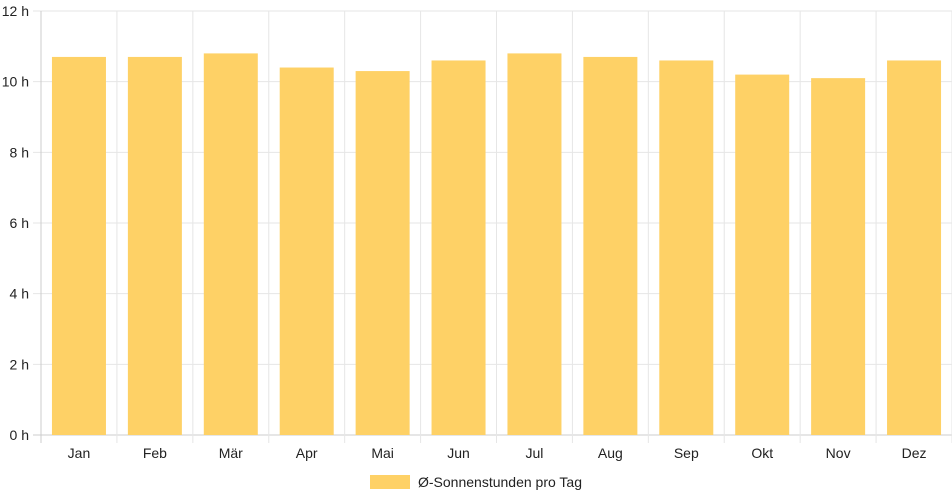 Image resolution: width=952 pixels, height=500 pixels. I want to click on bar-mai, so click(382, 253).